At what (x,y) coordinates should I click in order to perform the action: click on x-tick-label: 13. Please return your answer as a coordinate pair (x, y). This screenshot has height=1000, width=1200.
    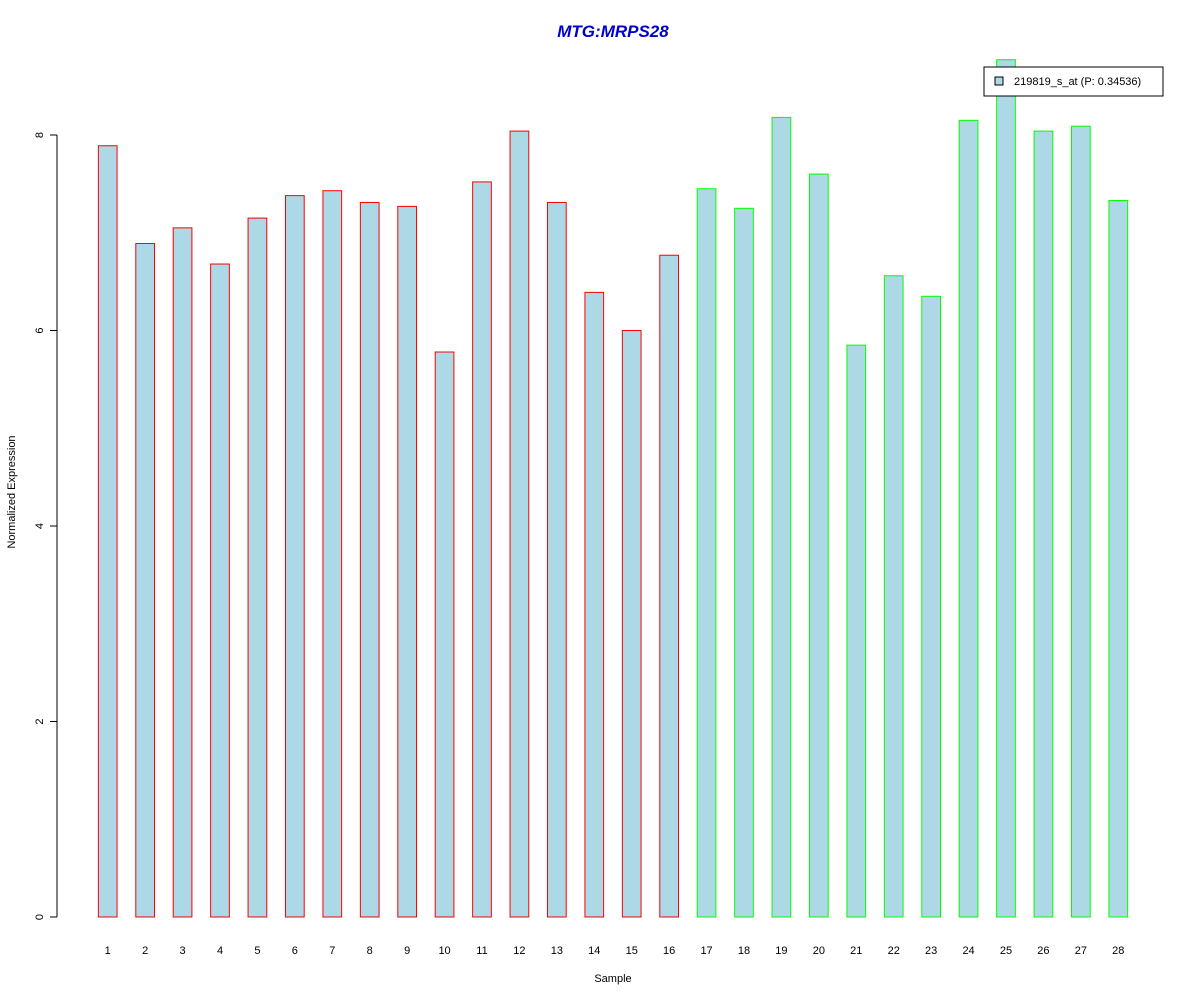
    Looking at the image, I should click on (557, 951).